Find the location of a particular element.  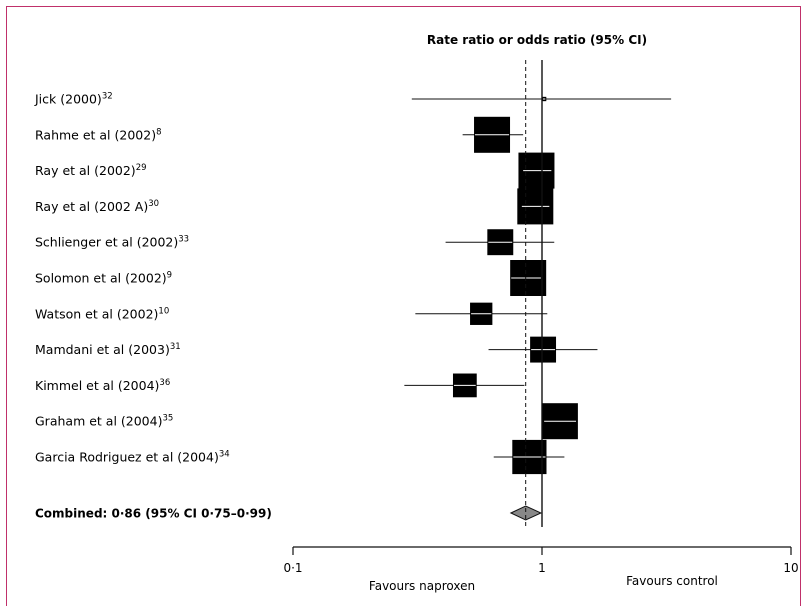

study-name: Schlienger et al (2002) is located at coordinates (106, 242).